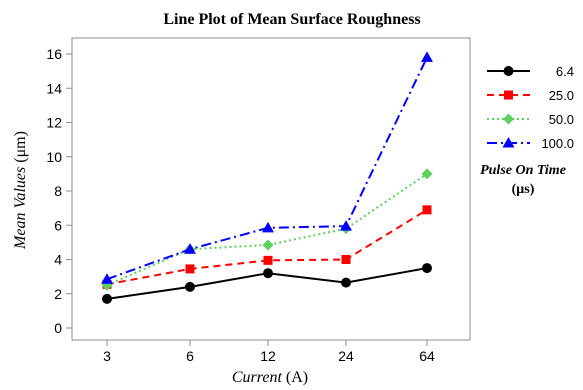 This screenshot has height=390, width=583. What do you see at coordinates (58, 260) in the screenshot?
I see `y-tick-label: 4` at bounding box center [58, 260].